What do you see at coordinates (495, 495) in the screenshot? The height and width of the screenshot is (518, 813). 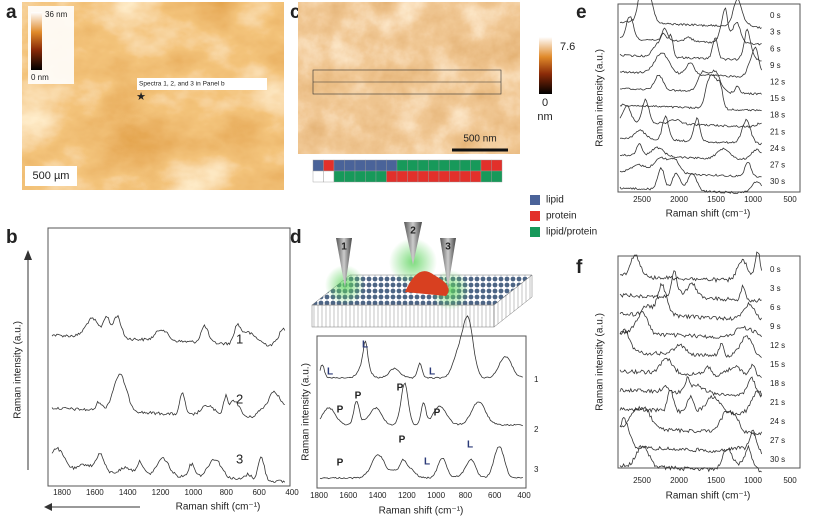 I see `x-tick-label: 600` at bounding box center [495, 495].